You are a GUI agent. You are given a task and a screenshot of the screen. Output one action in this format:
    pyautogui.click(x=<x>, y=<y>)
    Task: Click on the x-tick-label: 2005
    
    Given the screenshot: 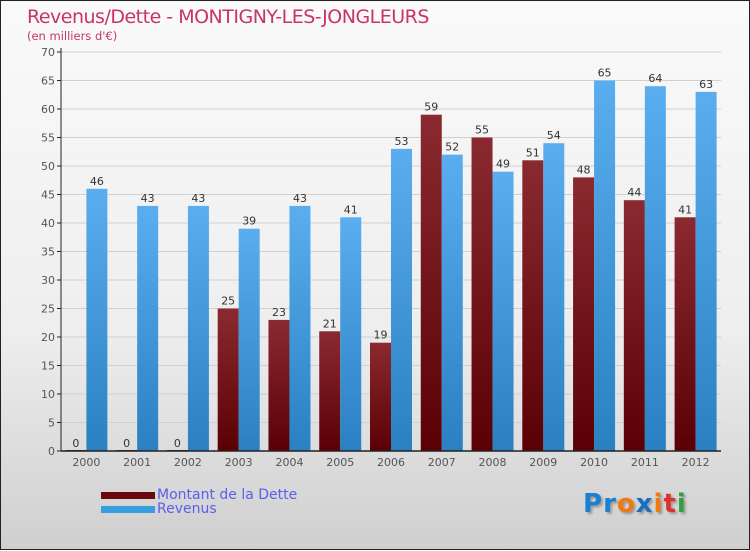 What is the action you would take?
    pyautogui.click(x=340, y=462)
    